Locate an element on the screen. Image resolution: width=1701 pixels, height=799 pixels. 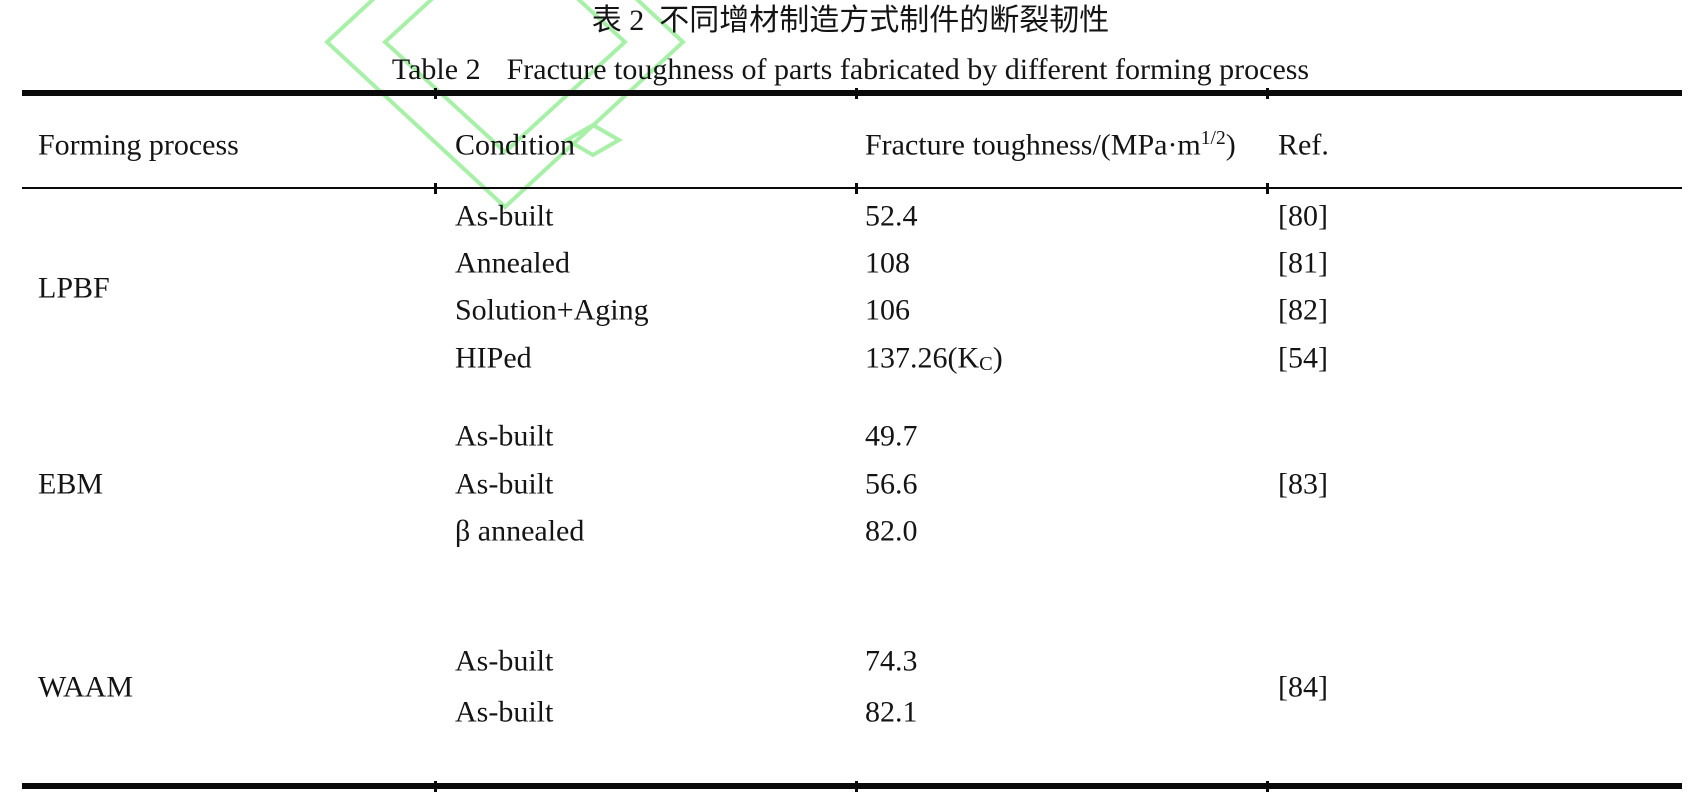
ref-cell: [82] is located at coordinates (1303, 310).